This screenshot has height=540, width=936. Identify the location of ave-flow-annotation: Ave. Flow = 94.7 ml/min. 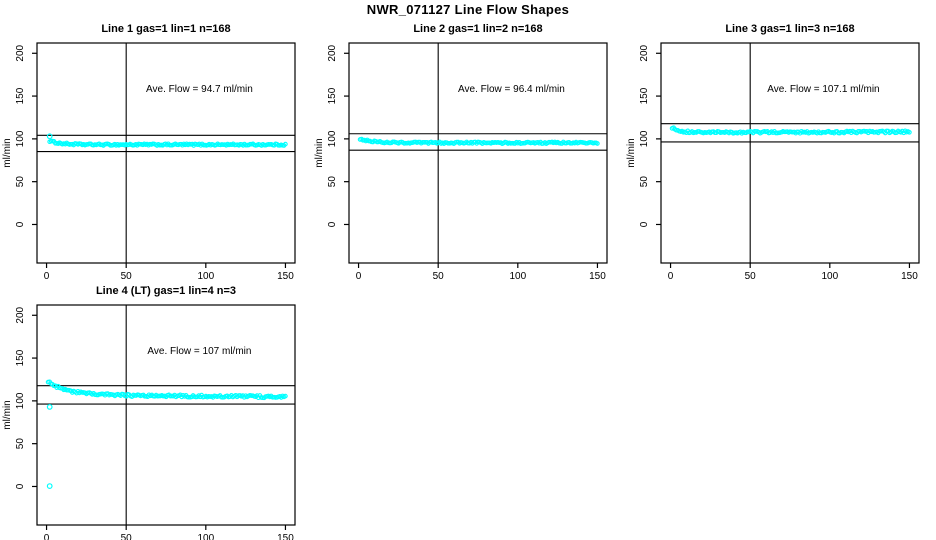
(199, 89).